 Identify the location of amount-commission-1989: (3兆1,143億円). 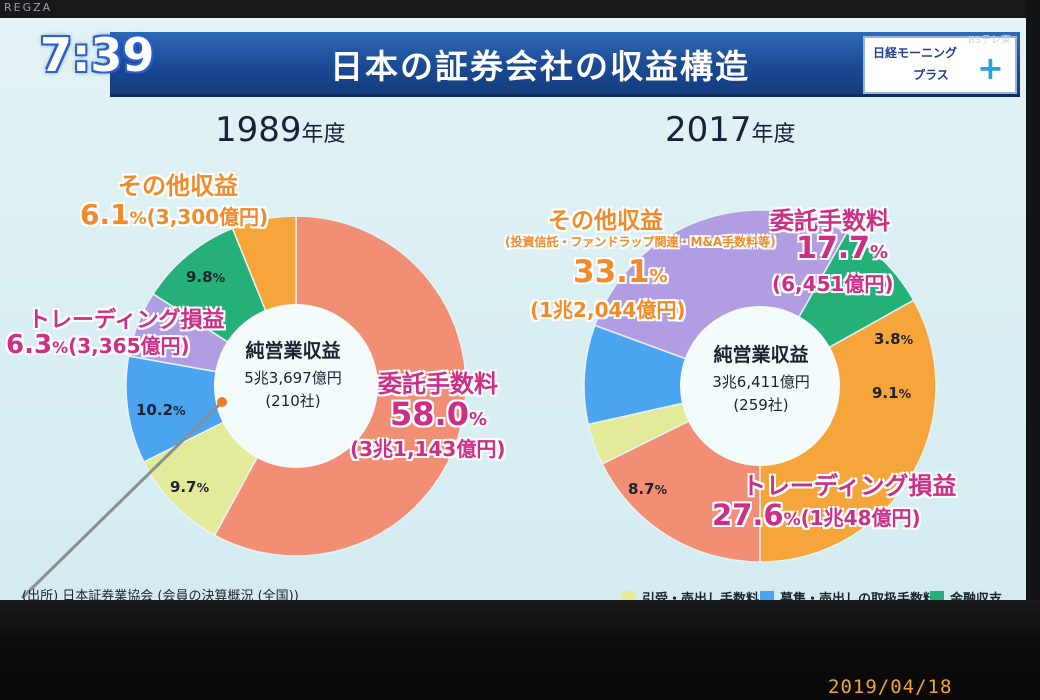
(428, 449).